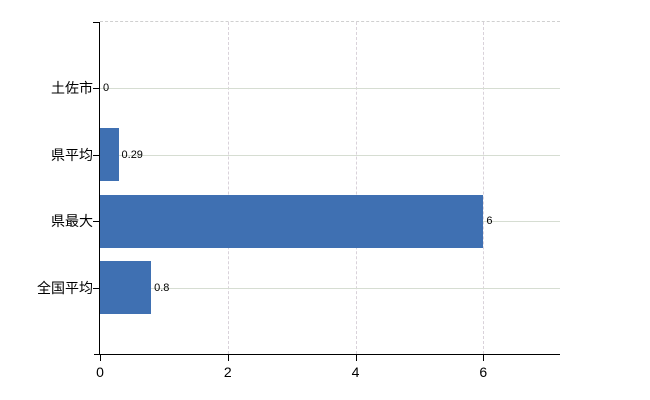  What do you see at coordinates (132, 154) in the screenshot?
I see `bar-value-label: 0.29` at bounding box center [132, 154].